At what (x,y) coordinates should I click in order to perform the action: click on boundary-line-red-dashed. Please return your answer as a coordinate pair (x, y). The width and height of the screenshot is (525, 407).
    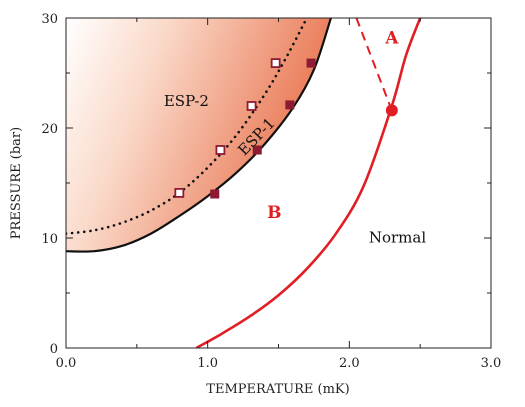
    Looking at the image, I should click on (374, 64).